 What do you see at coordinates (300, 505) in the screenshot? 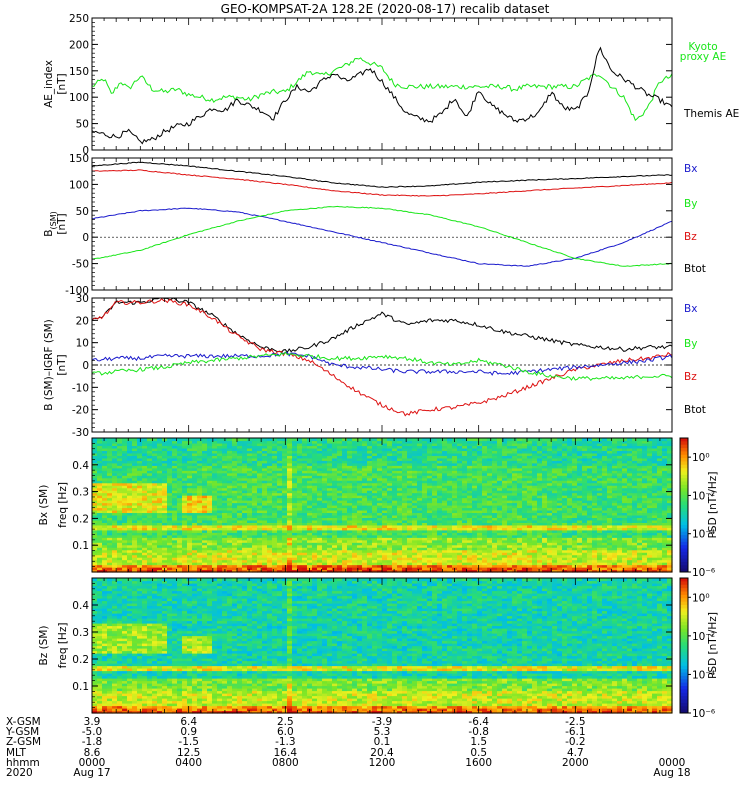
I see `spectrogram-column` at bounding box center [300, 505].